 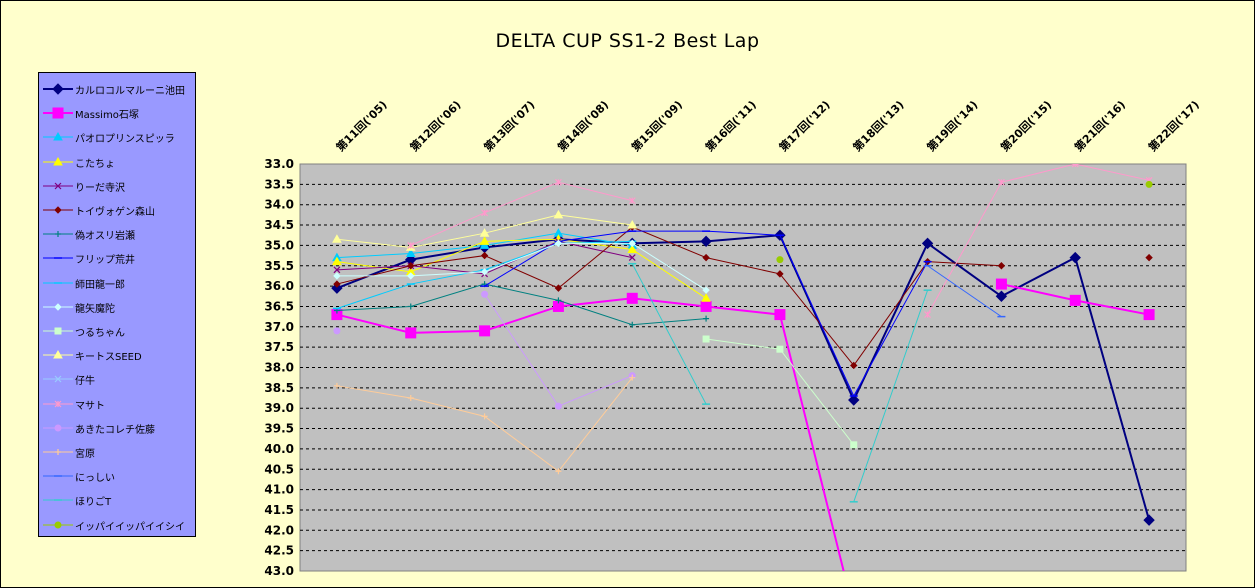 What do you see at coordinates (117, 137) in the screenshot?
I see `legend-item: パオロプリンスピッラ` at bounding box center [117, 137].